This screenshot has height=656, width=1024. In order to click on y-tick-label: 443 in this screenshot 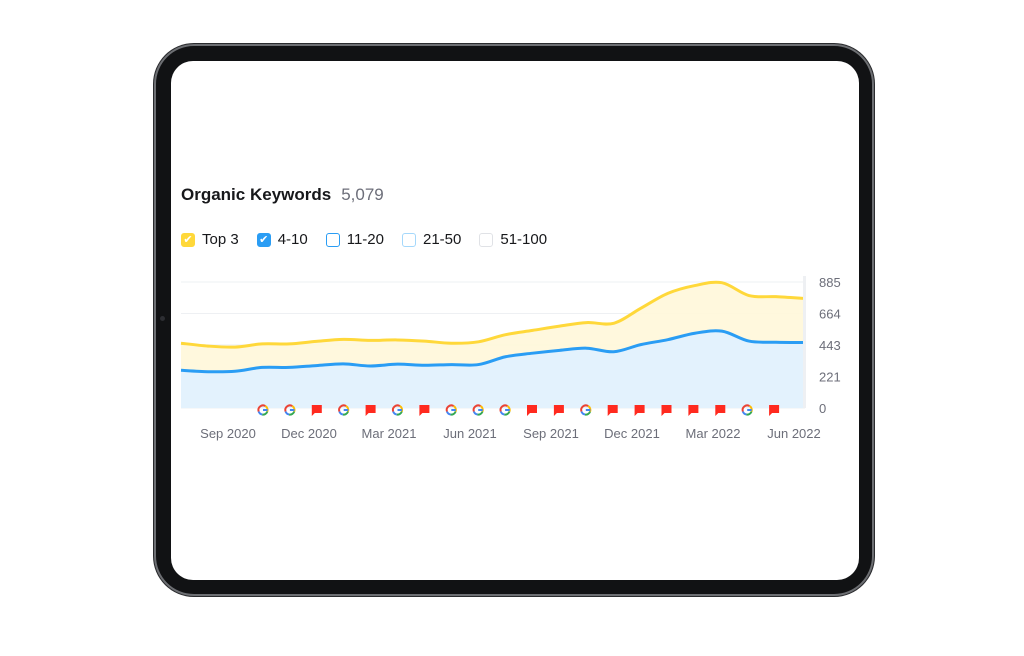, I will do `click(830, 345)`.